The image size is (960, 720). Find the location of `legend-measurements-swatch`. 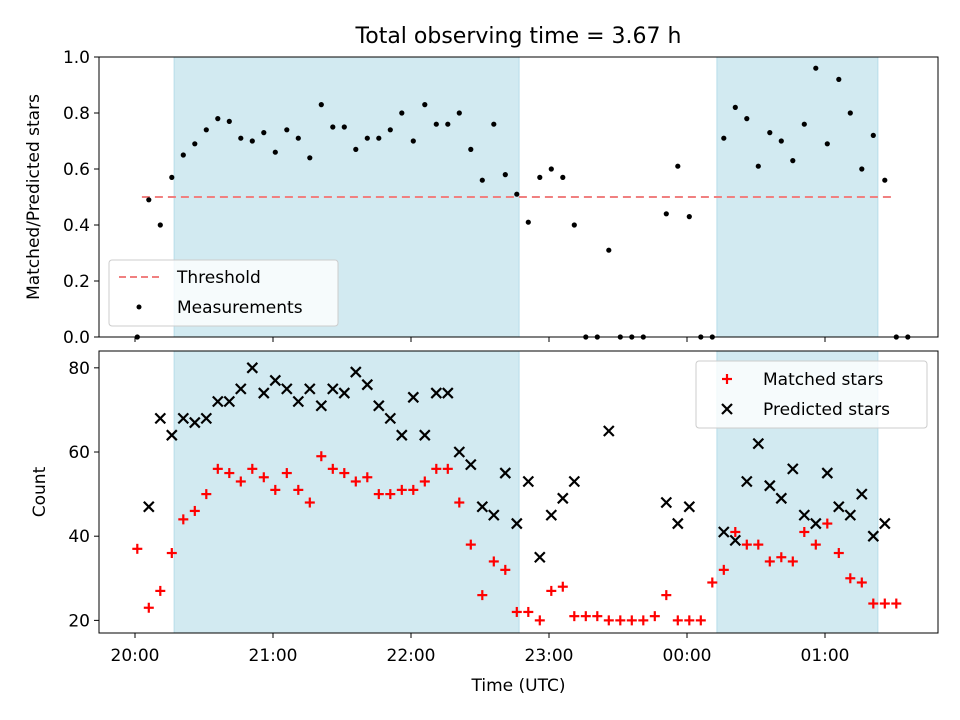

legend-measurements-swatch is located at coordinates (139, 307).